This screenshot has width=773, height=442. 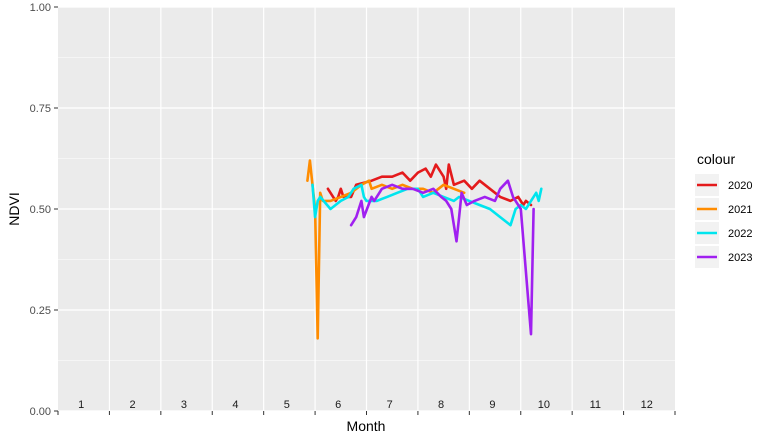 I want to click on x-axis-title: Month, so click(x=366, y=426).